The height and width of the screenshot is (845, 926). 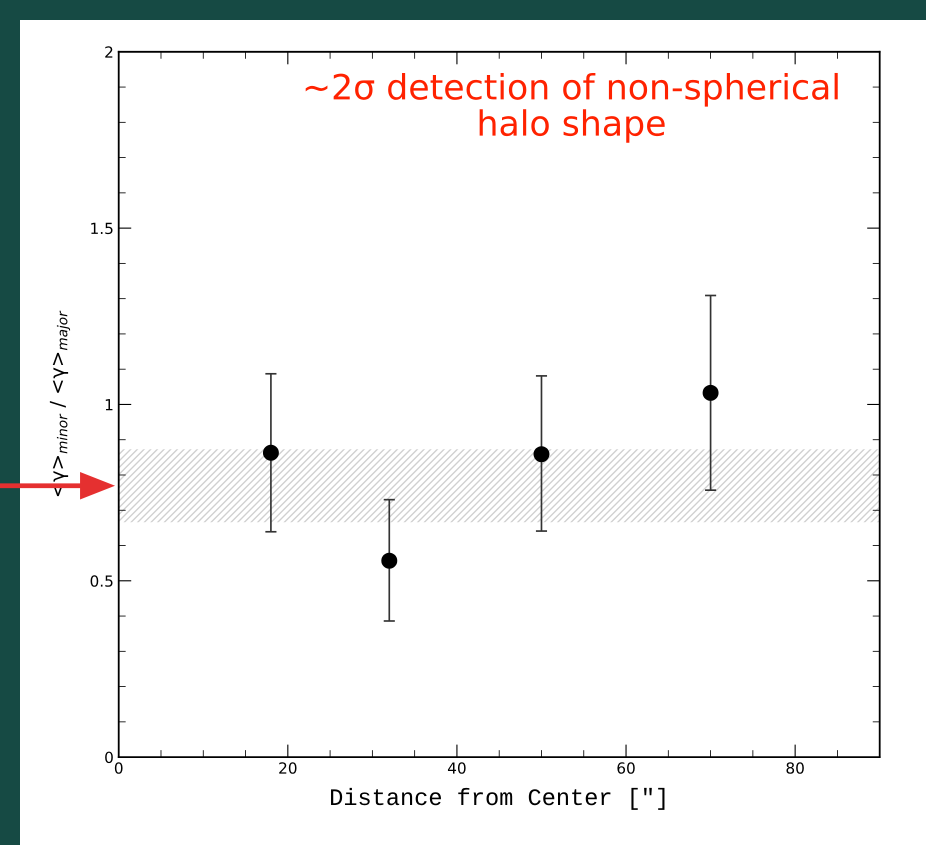 What do you see at coordinates (118, 768) in the screenshot?
I see `x-tick-label: 0` at bounding box center [118, 768].